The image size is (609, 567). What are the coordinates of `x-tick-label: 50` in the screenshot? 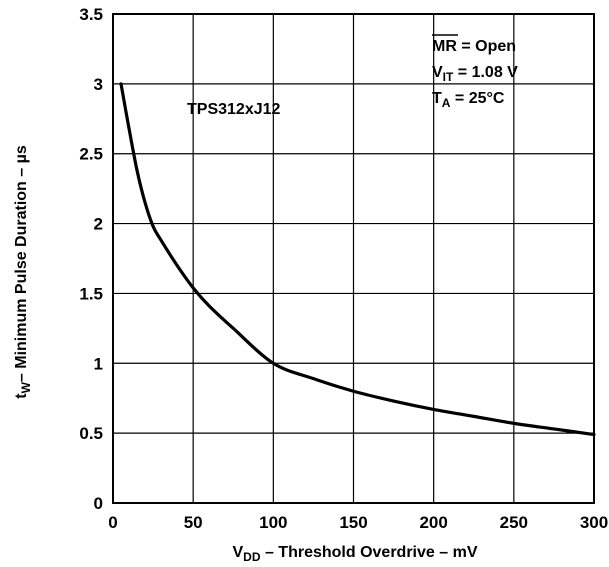 It's located at (193, 522).